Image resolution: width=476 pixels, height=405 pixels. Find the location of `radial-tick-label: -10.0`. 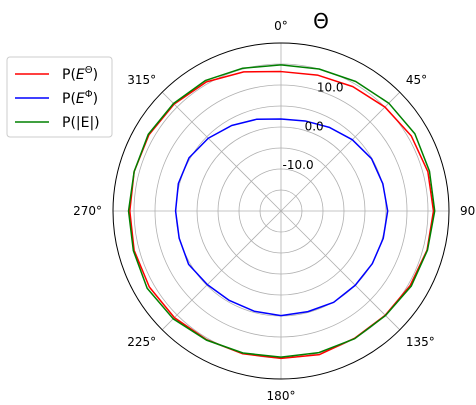

radial-tick-label: -10.0 is located at coordinates (298, 165).